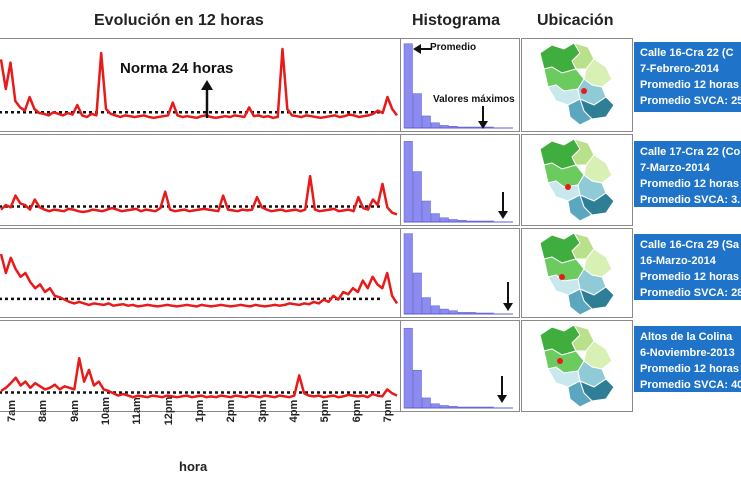 This screenshot has width=741, height=486. What do you see at coordinates (262, 411) in the screenshot?
I see `x-tick-label: 3pm` at bounding box center [262, 411].